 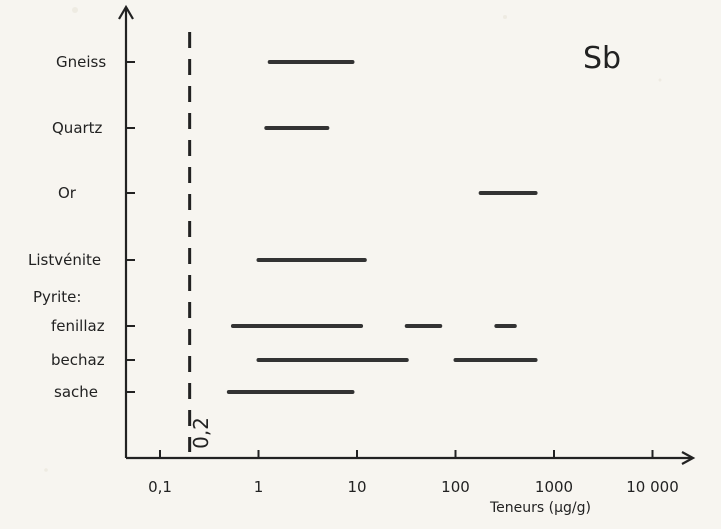 What do you see at coordinates (78, 326) in the screenshot?
I see `y-category-label: fenillaz` at bounding box center [78, 326].